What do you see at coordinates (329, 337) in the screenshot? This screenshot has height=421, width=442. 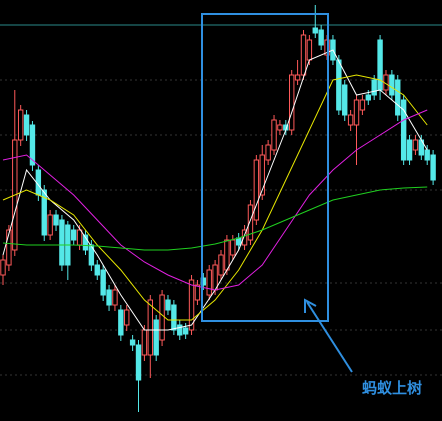 I see `arrow` at bounding box center [329, 337].